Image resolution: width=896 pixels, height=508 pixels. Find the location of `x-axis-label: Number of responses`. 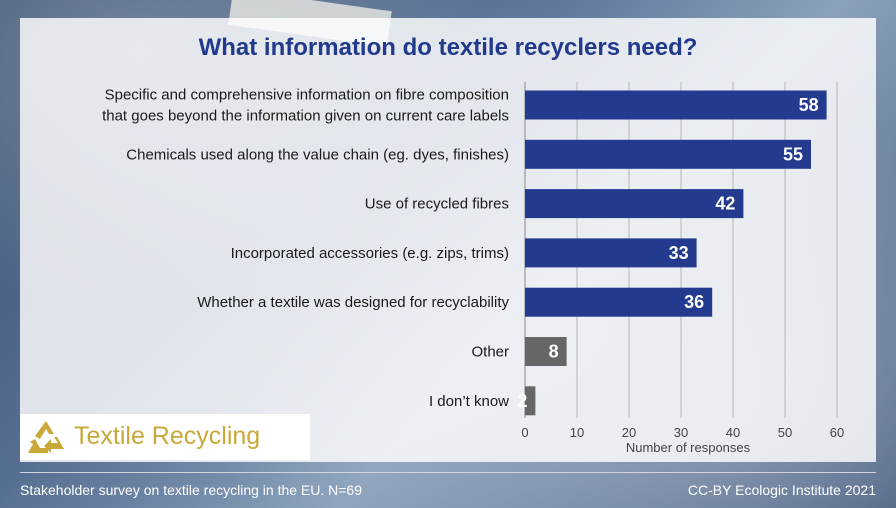

x-axis-label: Number of responses is located at coordinates (688, 447).